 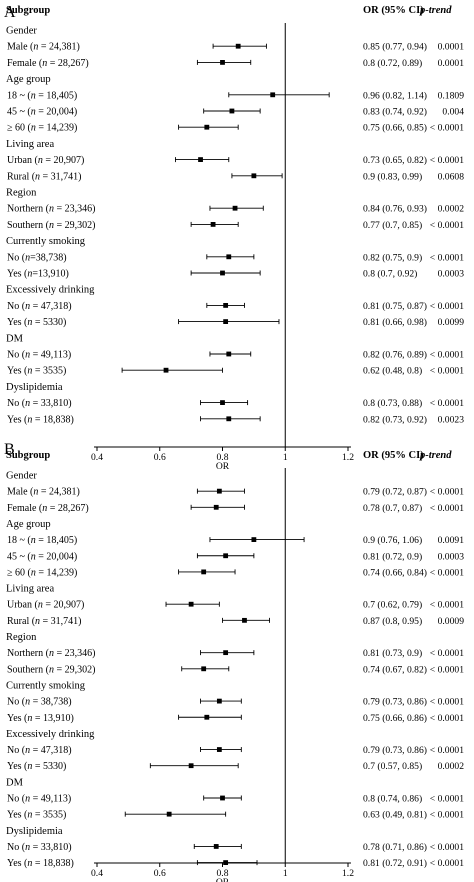 I want to click on or-ci-value: 0.75 (0.66, 0.86), so click(x=395, y=718).